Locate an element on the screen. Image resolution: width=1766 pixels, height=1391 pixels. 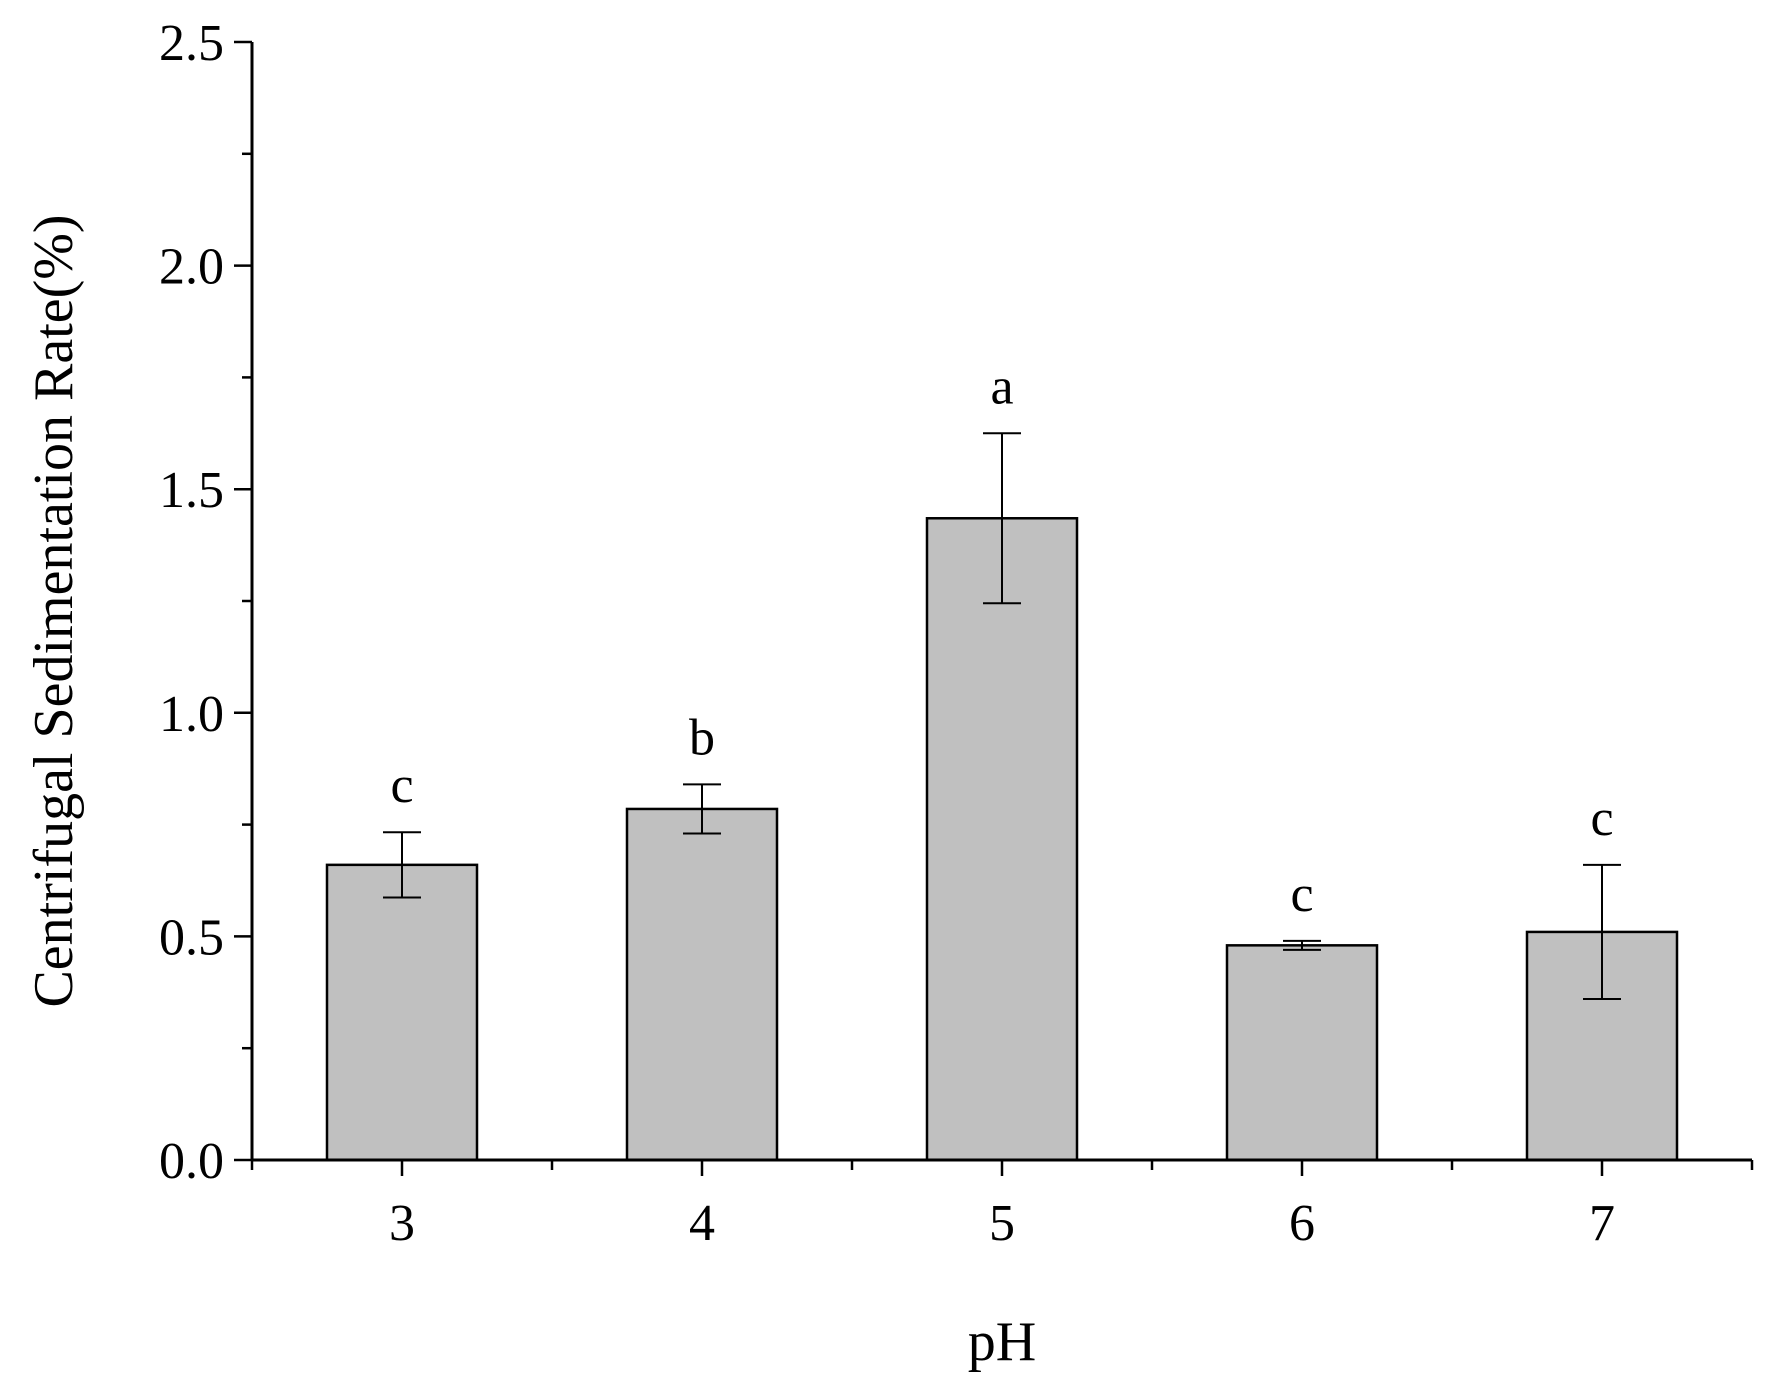
significance-label-ph-6: c is located at coordinates (1301, 894).